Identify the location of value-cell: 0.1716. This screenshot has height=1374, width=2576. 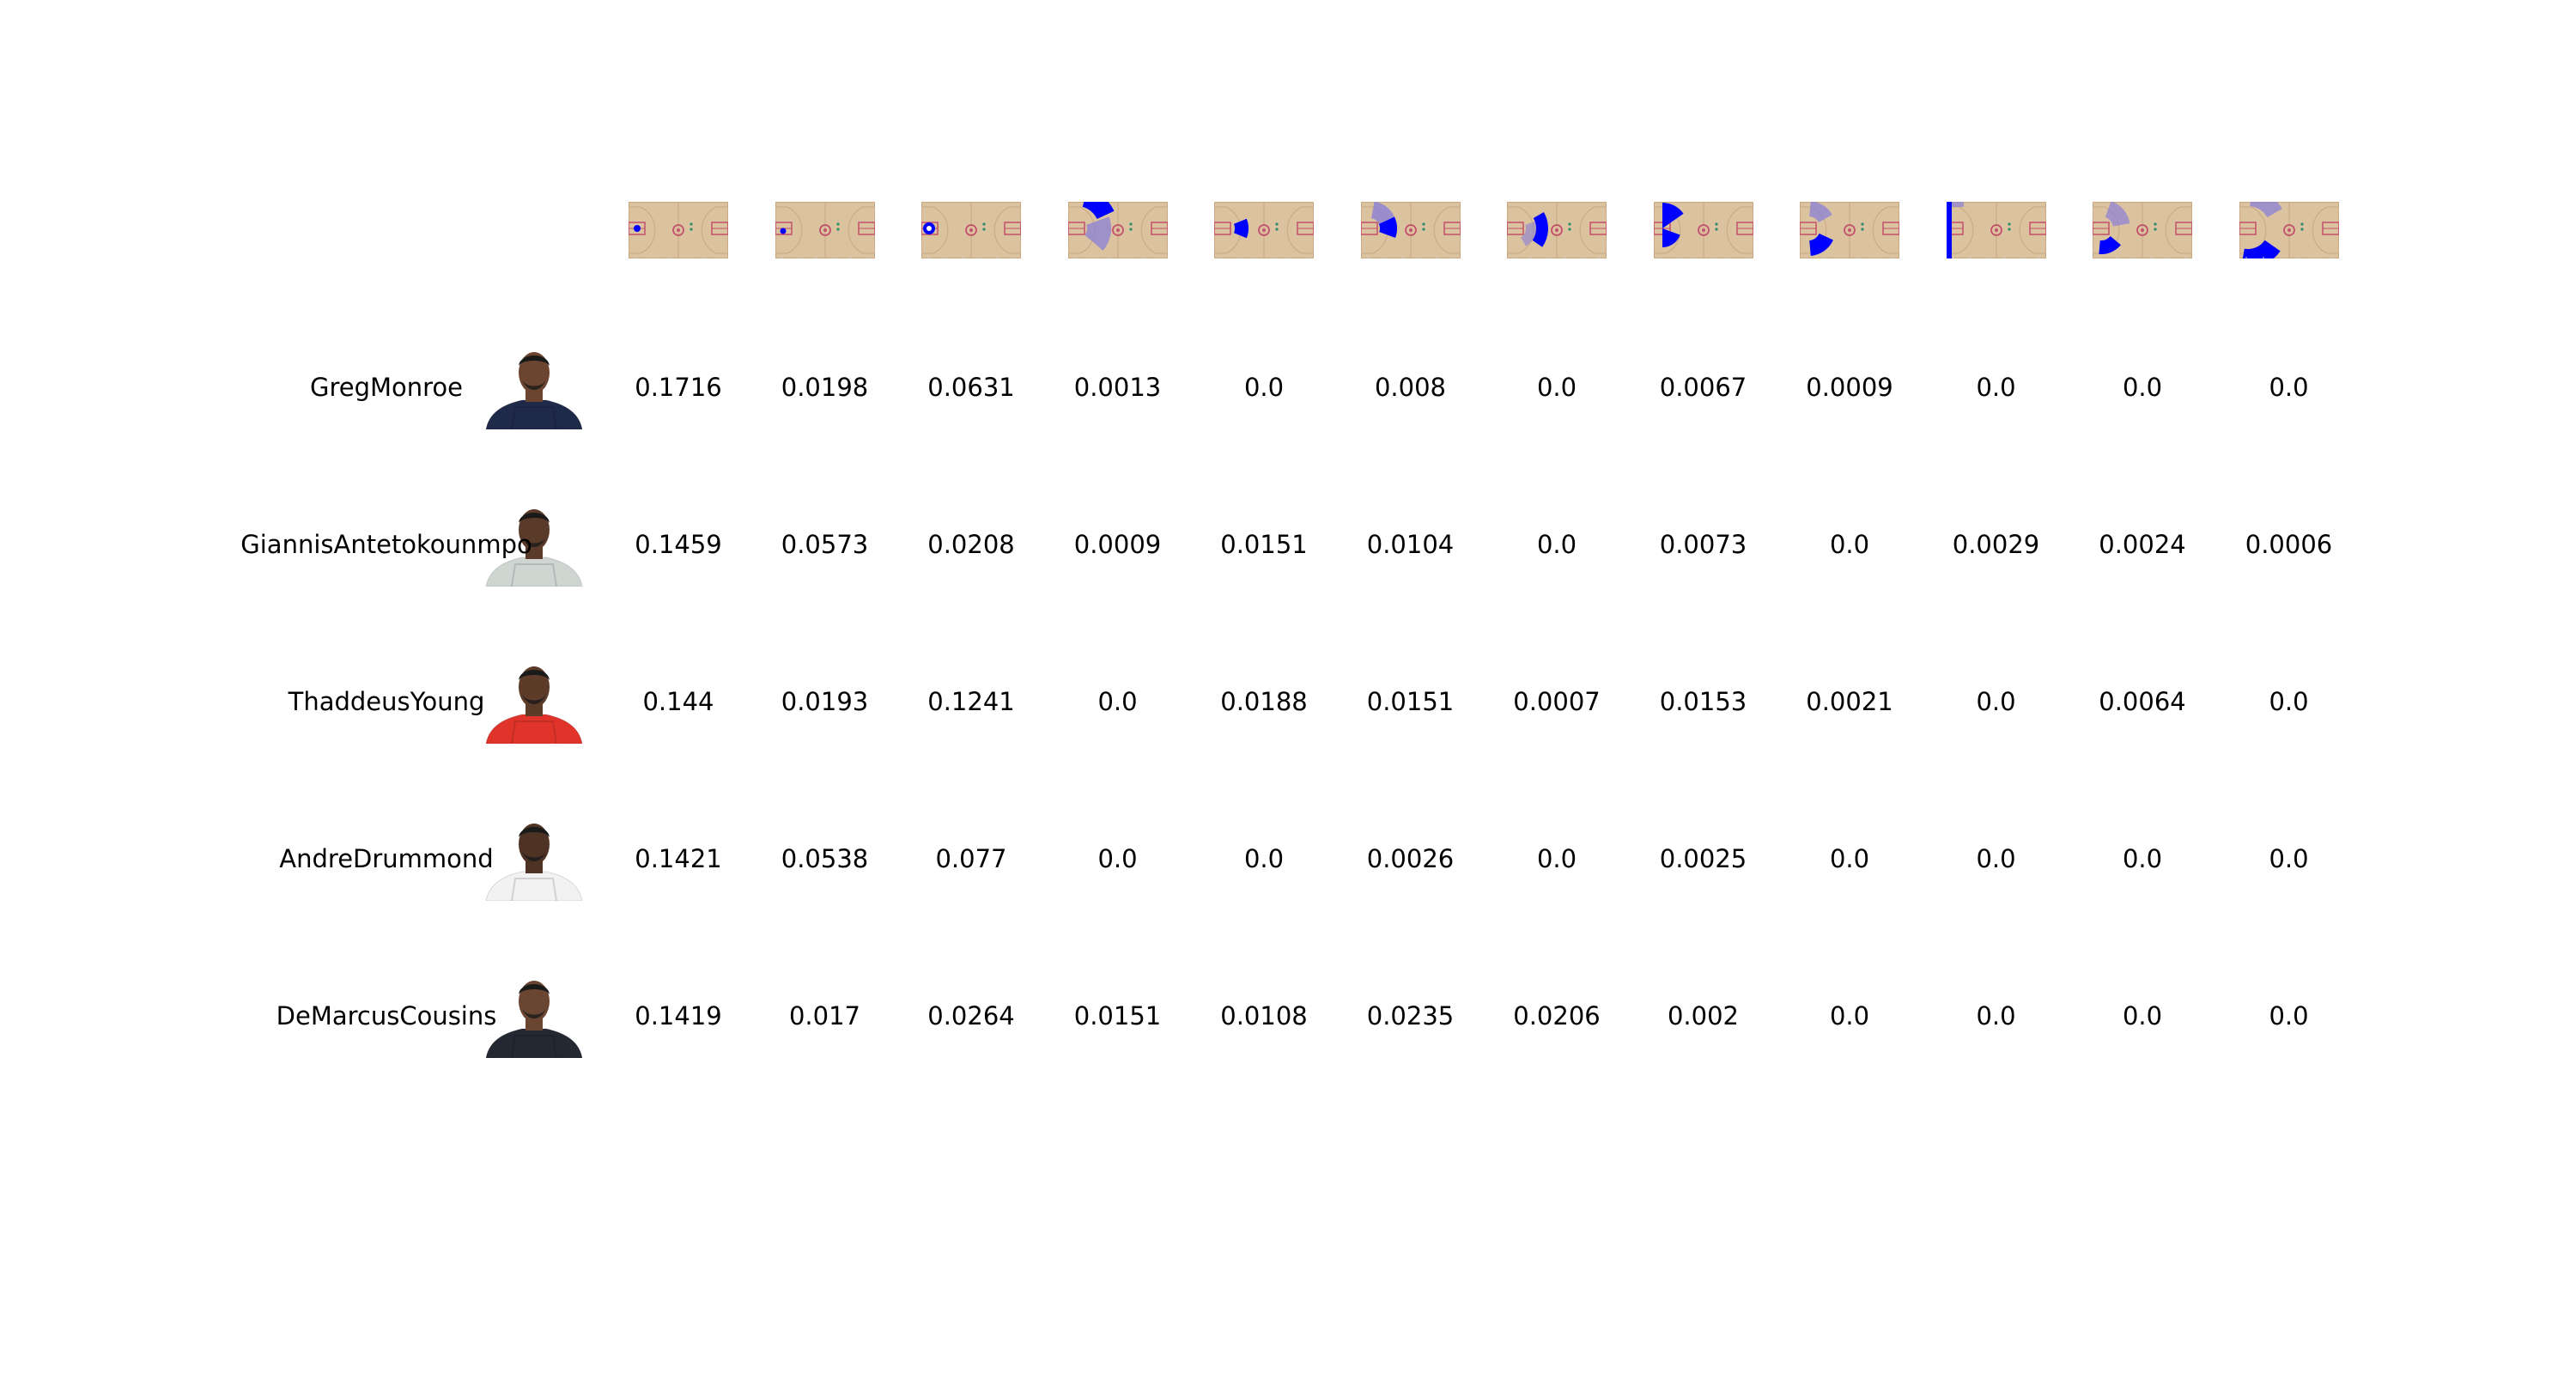
(678, 387).